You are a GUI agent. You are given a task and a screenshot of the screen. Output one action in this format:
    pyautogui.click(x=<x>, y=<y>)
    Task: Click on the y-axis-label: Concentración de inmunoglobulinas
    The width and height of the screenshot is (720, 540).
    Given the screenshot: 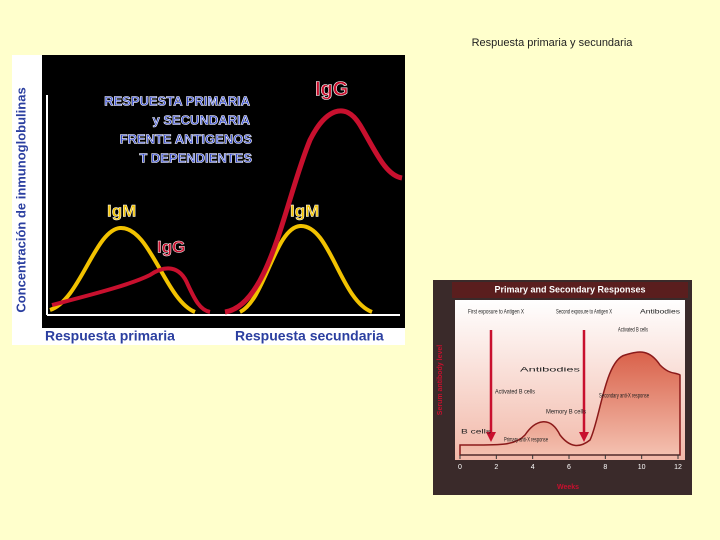 What is the action you would take?
    pyautogui.click(x=20, y=199)
    